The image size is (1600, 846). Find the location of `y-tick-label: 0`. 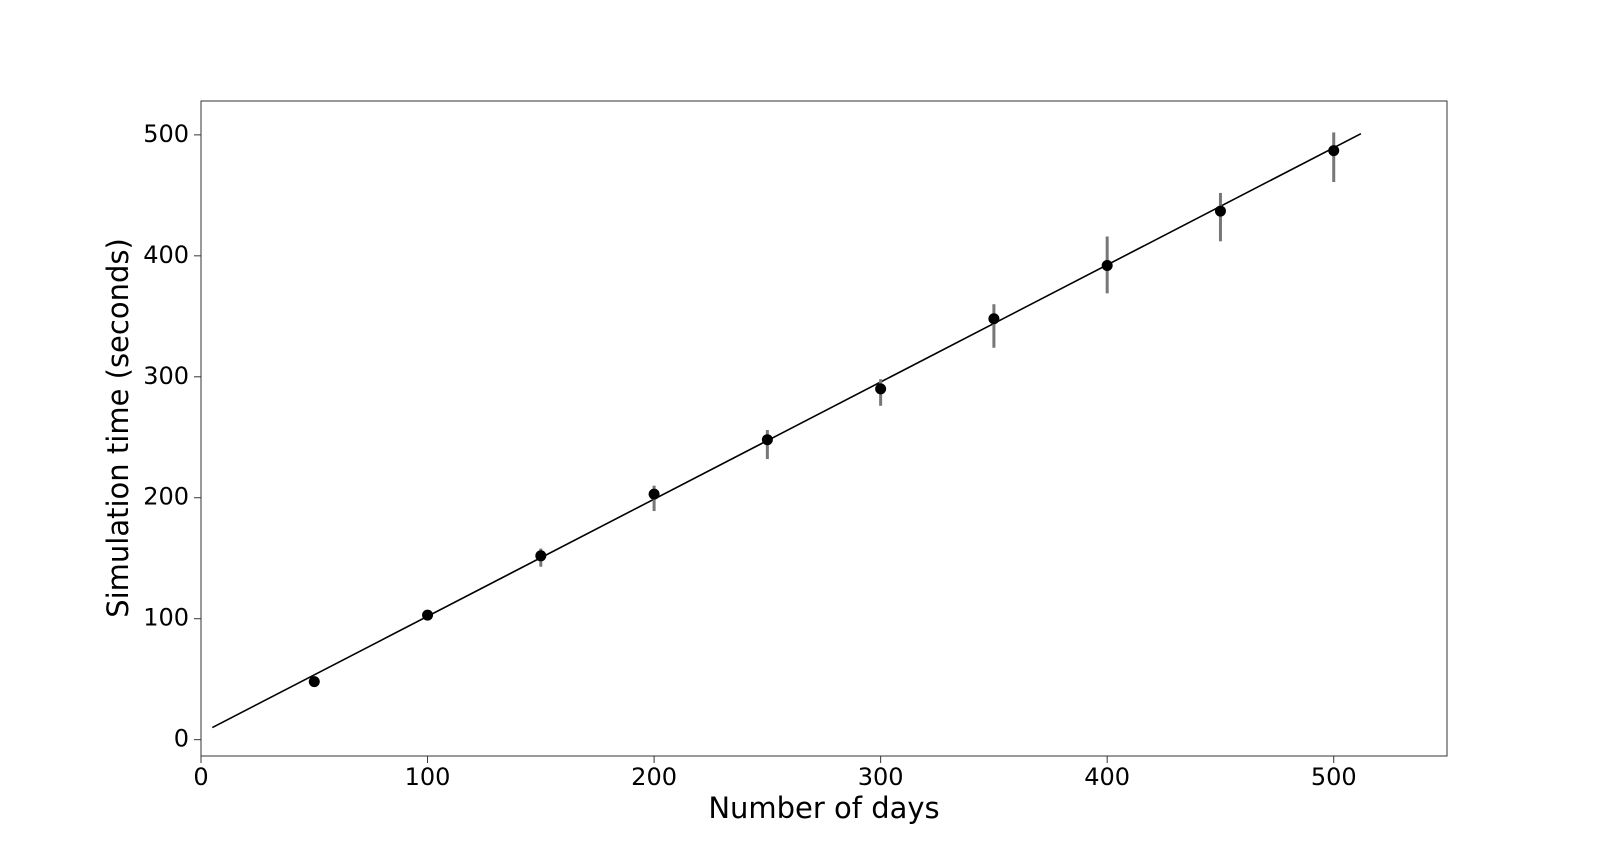

y-tick-label: 0 is located at coordinates (181, 739).